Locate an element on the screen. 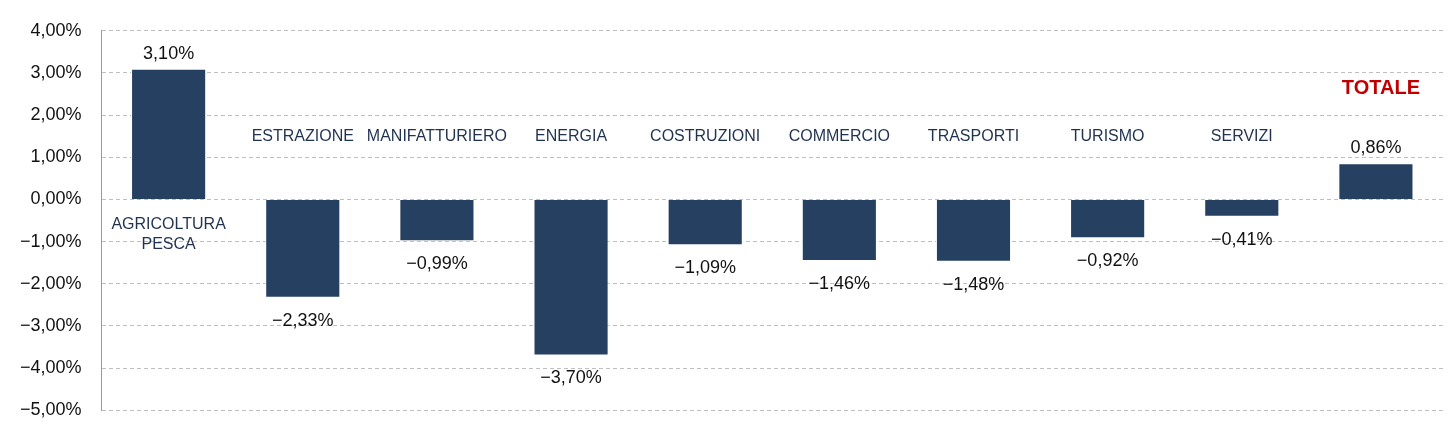 This screenshot has height=441, width=1453. x-tick-label: TURISMO is located at coordinates (1107, 135).